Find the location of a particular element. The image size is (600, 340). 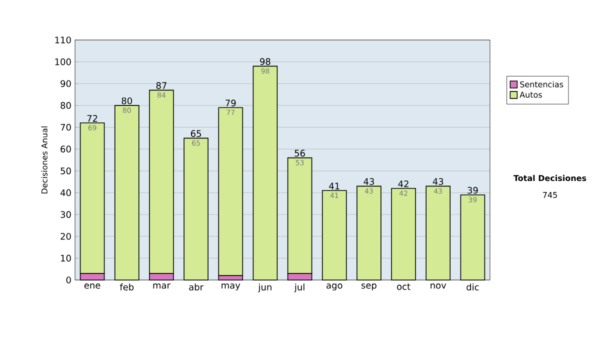

y-tick-label: 80 is located at coordinates (65, 105).